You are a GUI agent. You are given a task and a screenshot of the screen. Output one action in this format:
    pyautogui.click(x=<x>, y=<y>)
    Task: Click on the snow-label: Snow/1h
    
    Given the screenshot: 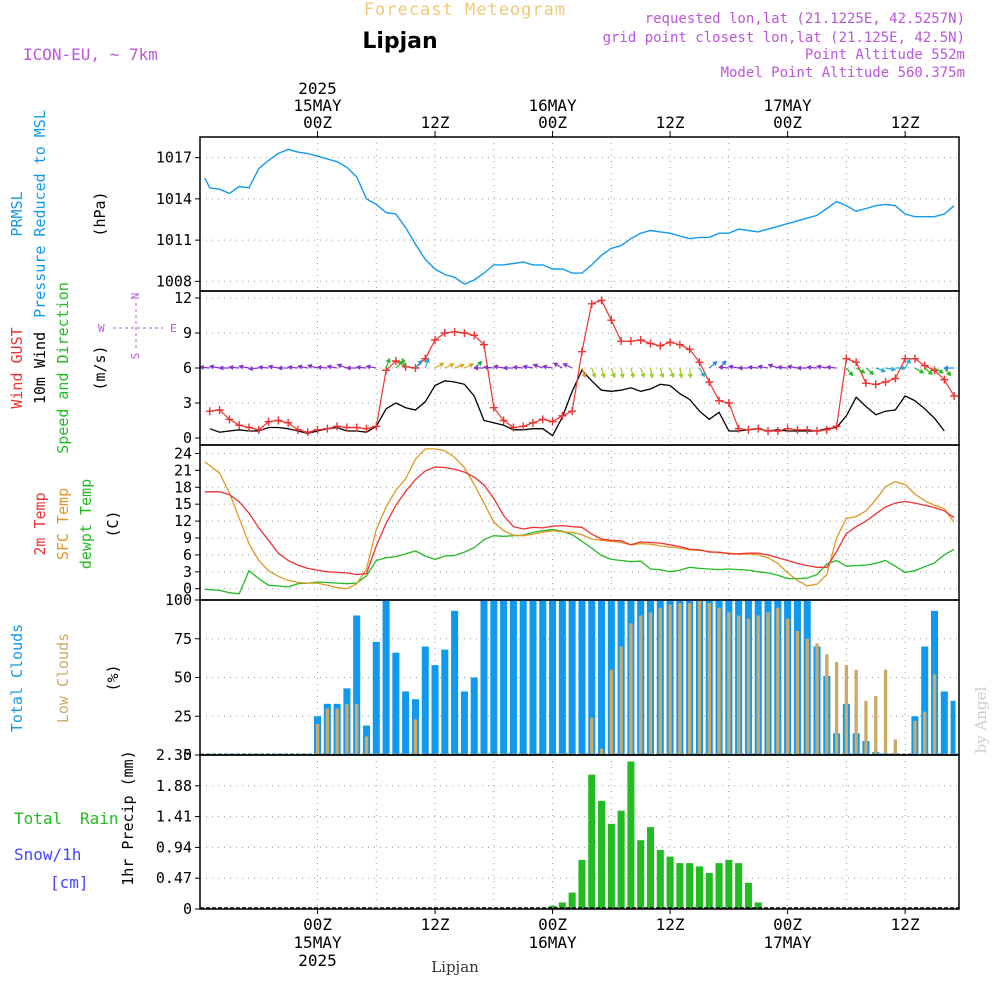 What is the action you would take?
    pyautogui.click(x=47, y=854)
    